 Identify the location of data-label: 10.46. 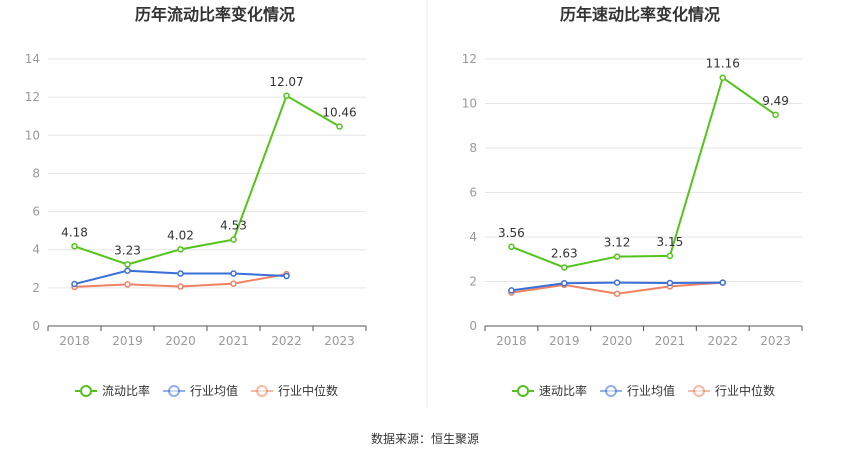
(339, 113).